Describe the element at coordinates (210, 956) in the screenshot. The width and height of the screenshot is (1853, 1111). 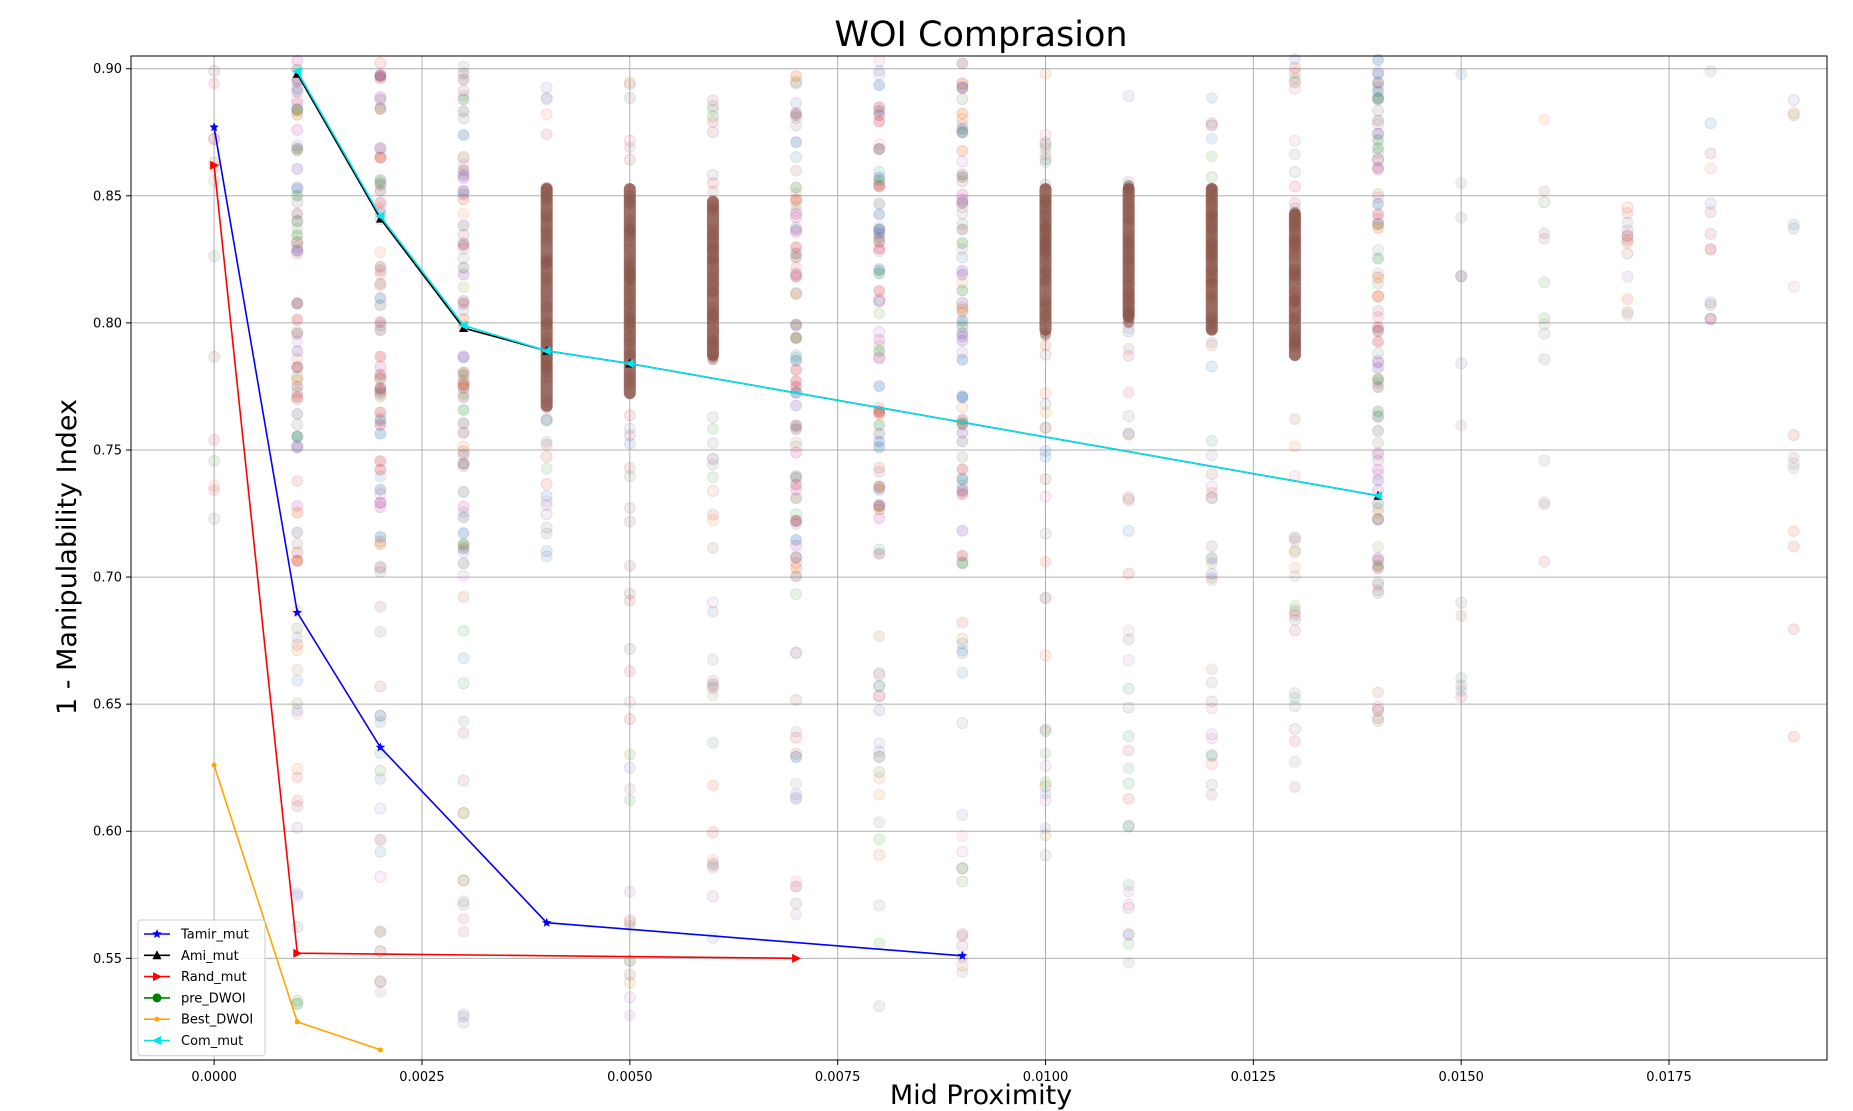
I see `legend-label: Ami_mut` at that location.